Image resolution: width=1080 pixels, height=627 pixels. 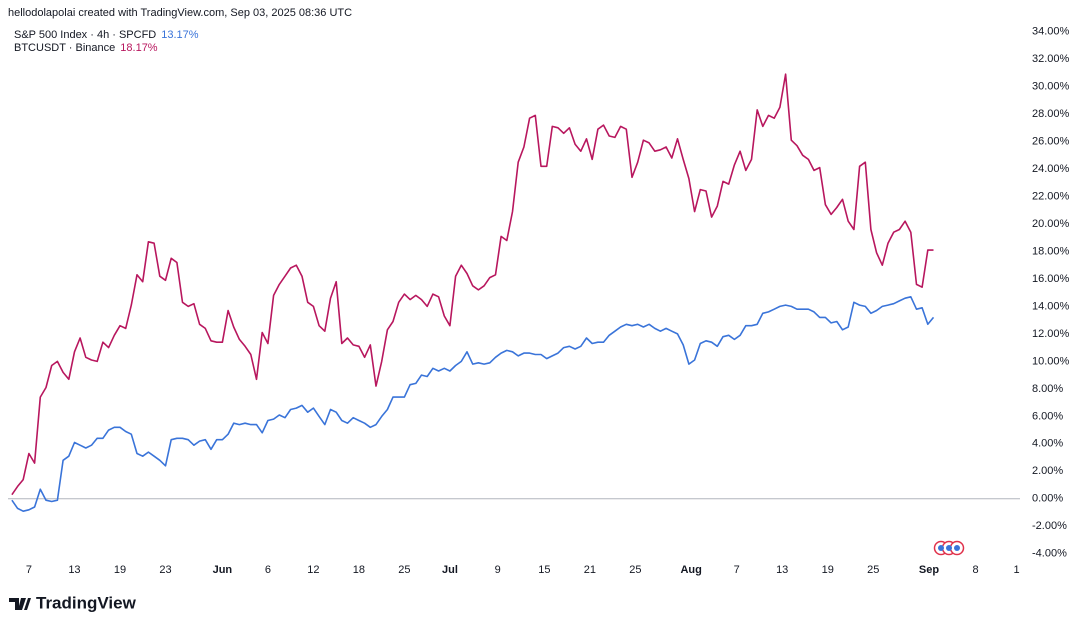 What do you see at coordinates (1051, 169) in the screenshot?
I see `y-tick-label: 24.00%` at bounding box center [1051, 169].